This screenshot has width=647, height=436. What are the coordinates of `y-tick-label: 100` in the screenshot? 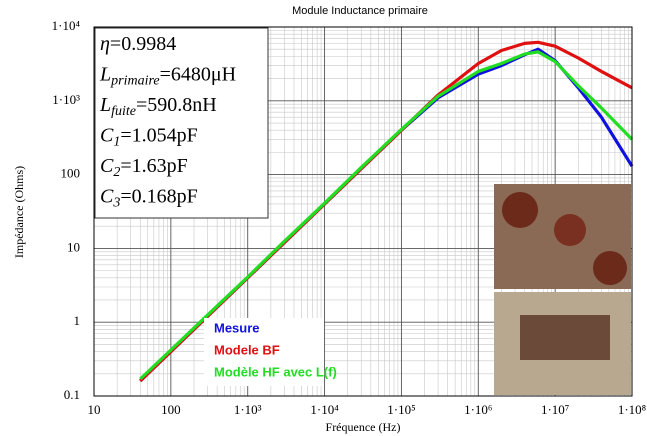 It's located at (71, 173).